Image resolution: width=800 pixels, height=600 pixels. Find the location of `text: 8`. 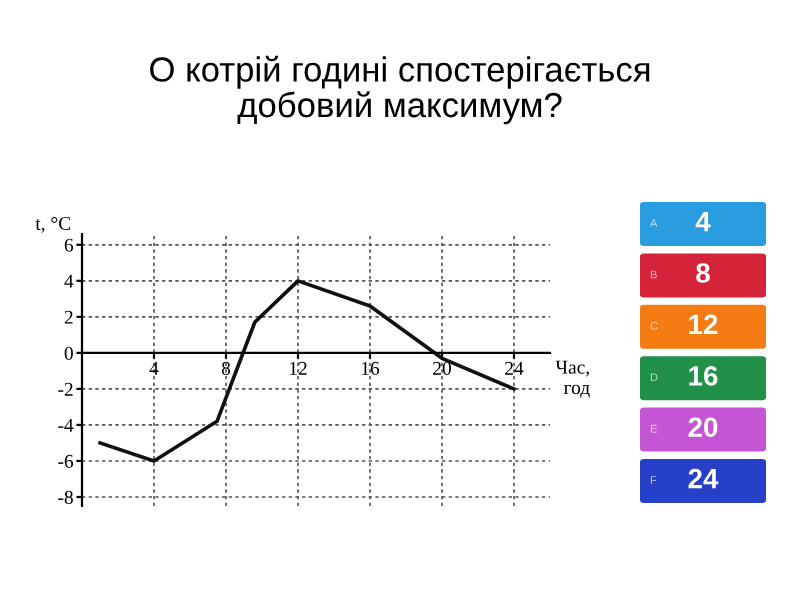

text: 8 is located at coordinates (703, 273).